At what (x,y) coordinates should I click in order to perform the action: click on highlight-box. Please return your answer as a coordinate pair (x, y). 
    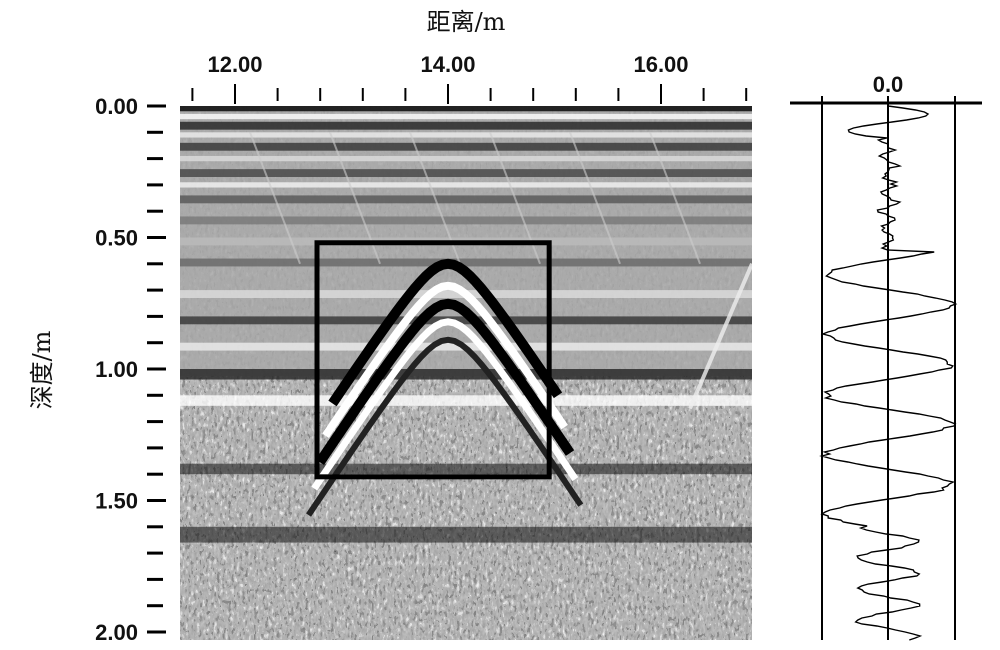
    Looking at the image, I should click on (433, 360).